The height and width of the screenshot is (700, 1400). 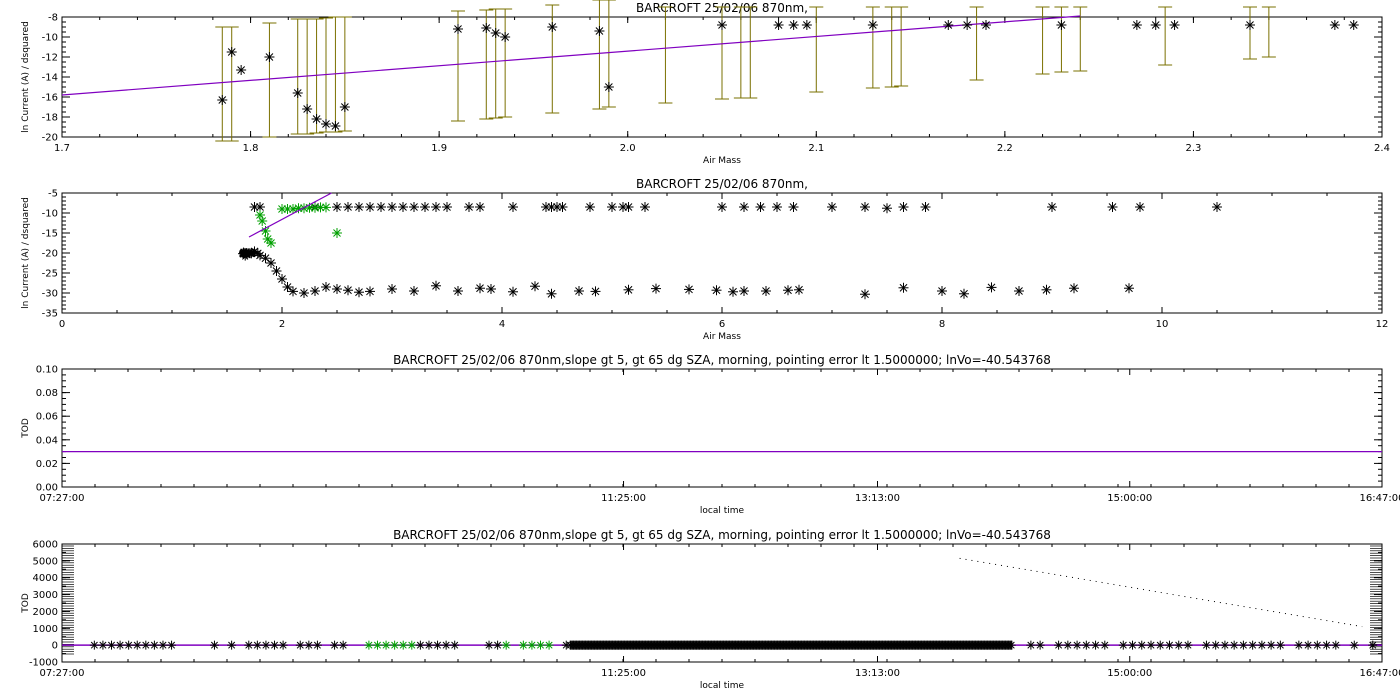 I want to click on y-tick-label-2-5: -10, so click(x=50, y=214).